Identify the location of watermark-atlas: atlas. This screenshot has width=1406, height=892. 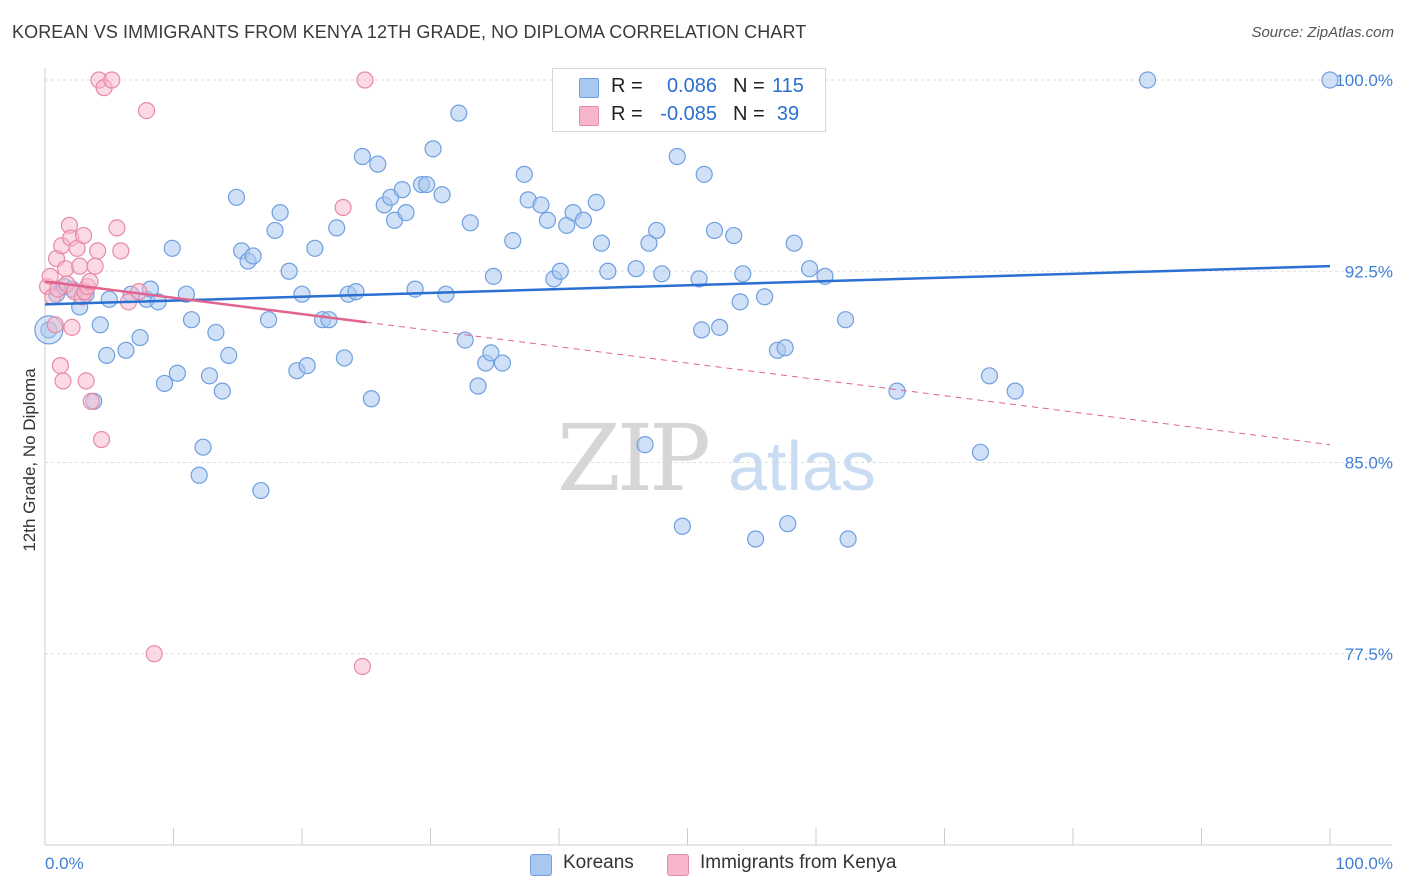
(802, 466).